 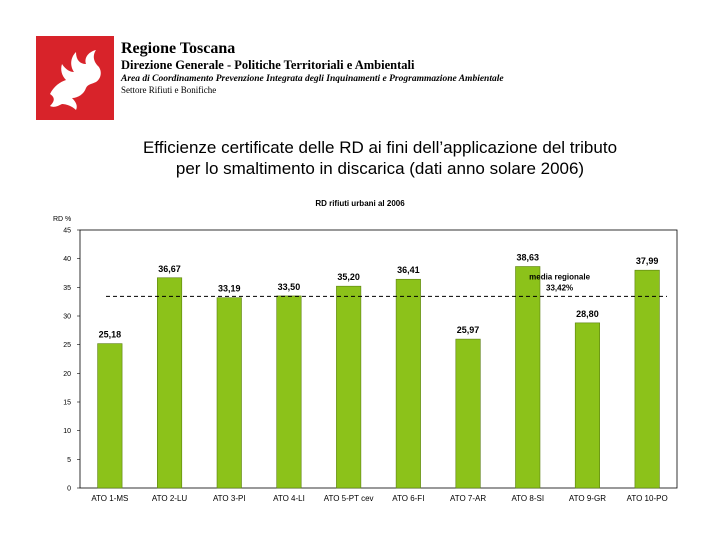 What do you see at coordinates (67, 431) in the screenshot?
I see `y-tick-label: 10` at bounding box center [67, 431].